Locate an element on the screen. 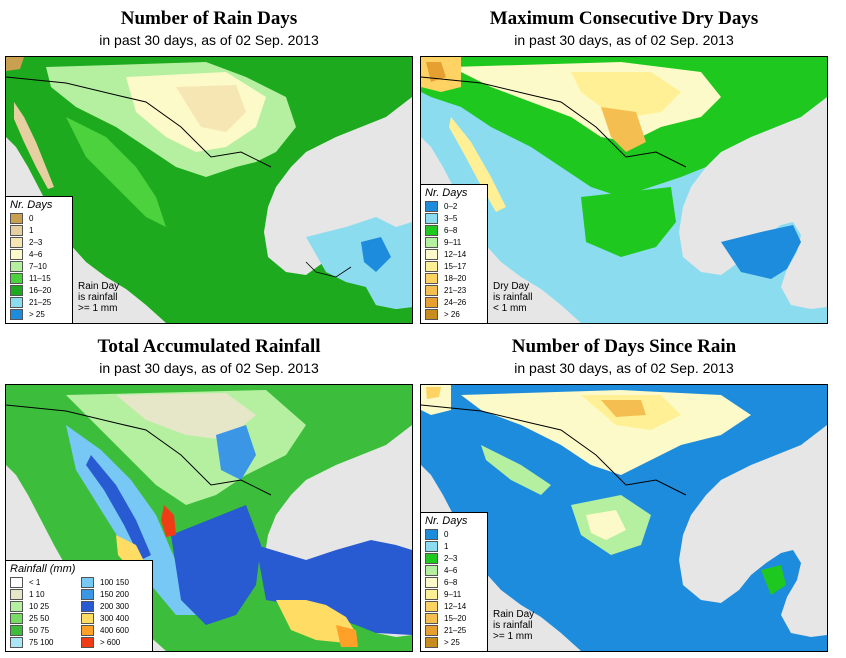  legend-item: 9–11 is located at coordinates (454, 594).